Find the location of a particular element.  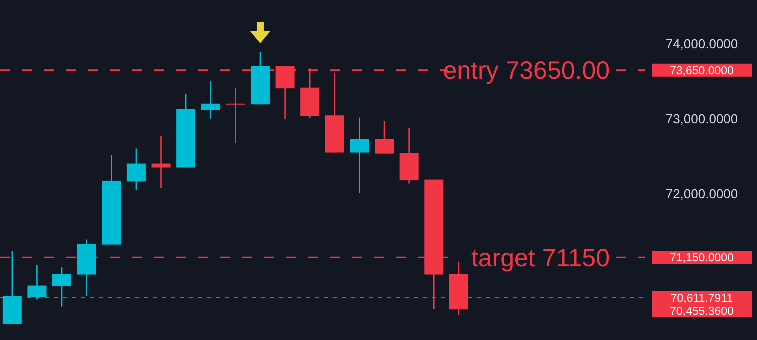

y-tick-label: 72,000.0000 is located at coordinates (702, 194).